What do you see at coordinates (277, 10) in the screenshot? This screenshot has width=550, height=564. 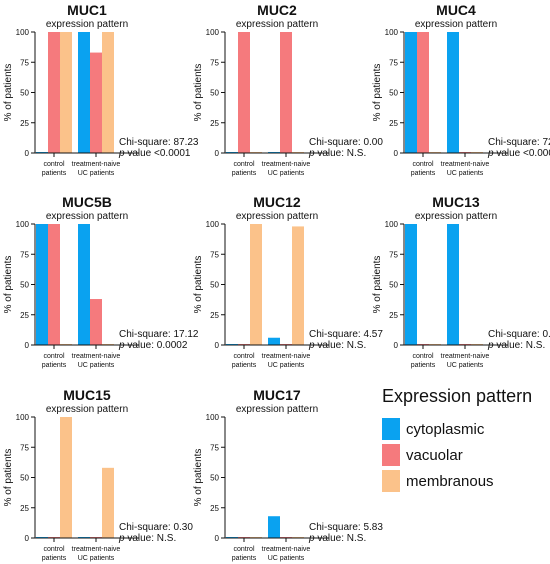 I see `chart-title: MUC2` at bounding box center [277, 10].